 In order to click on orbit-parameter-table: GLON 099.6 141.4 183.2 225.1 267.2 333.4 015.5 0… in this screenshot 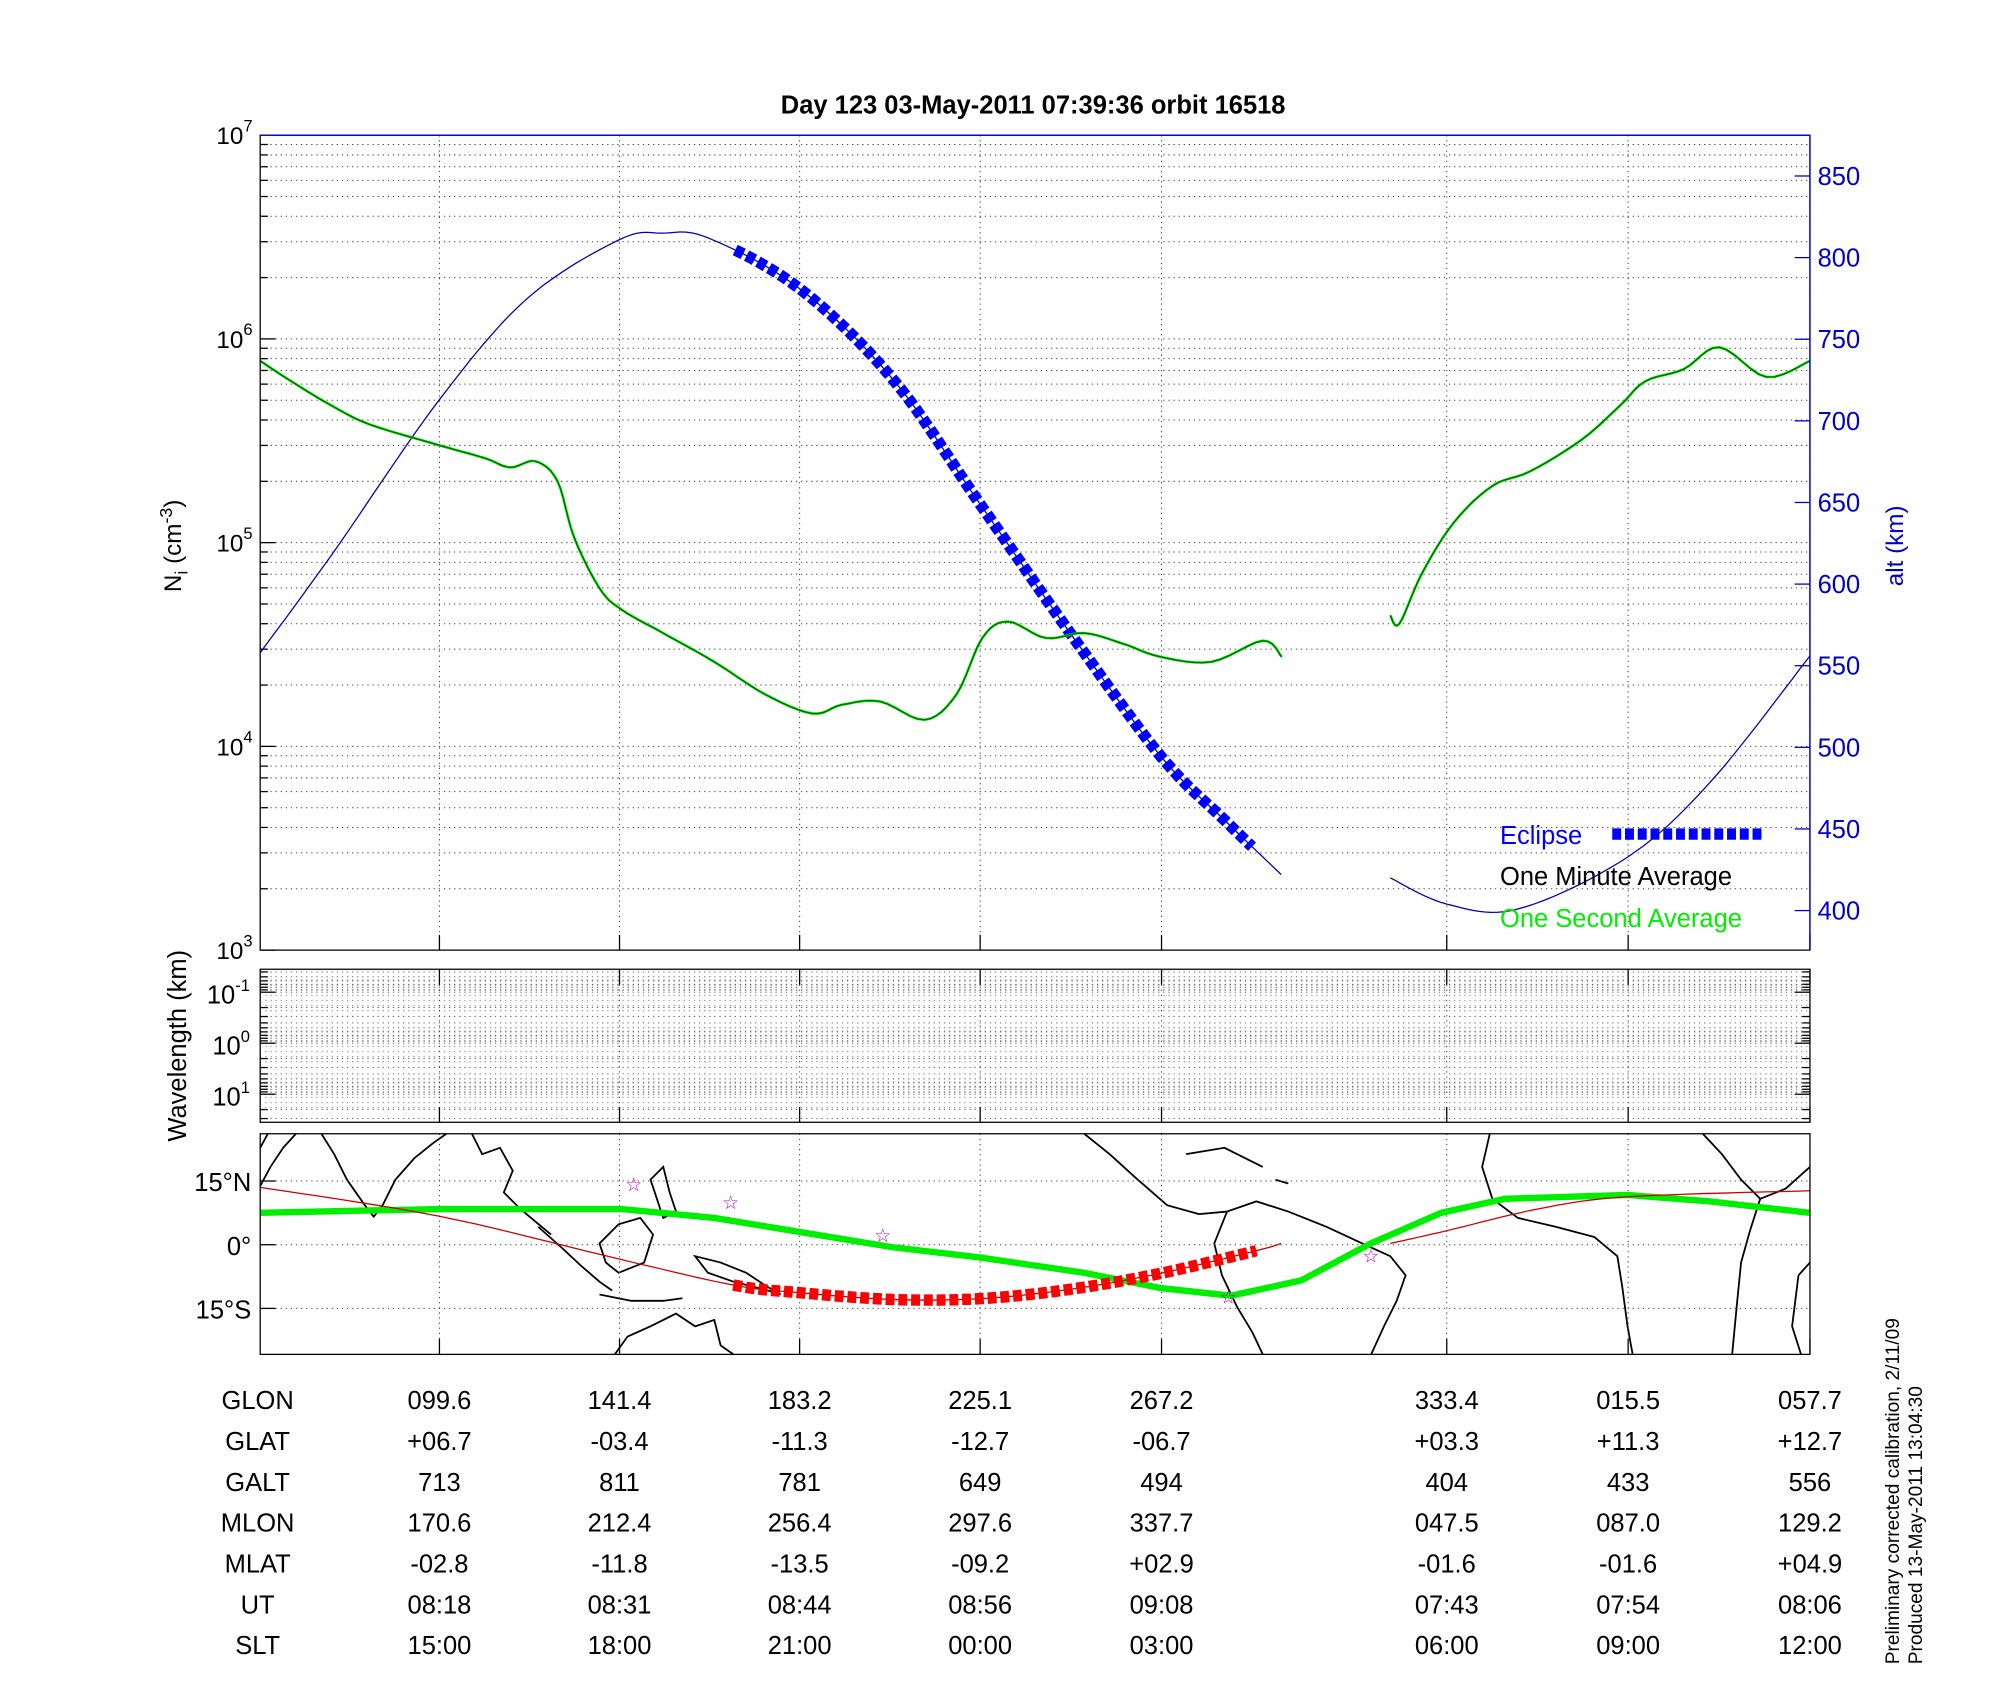, I will do `click(1031, 1523)`.